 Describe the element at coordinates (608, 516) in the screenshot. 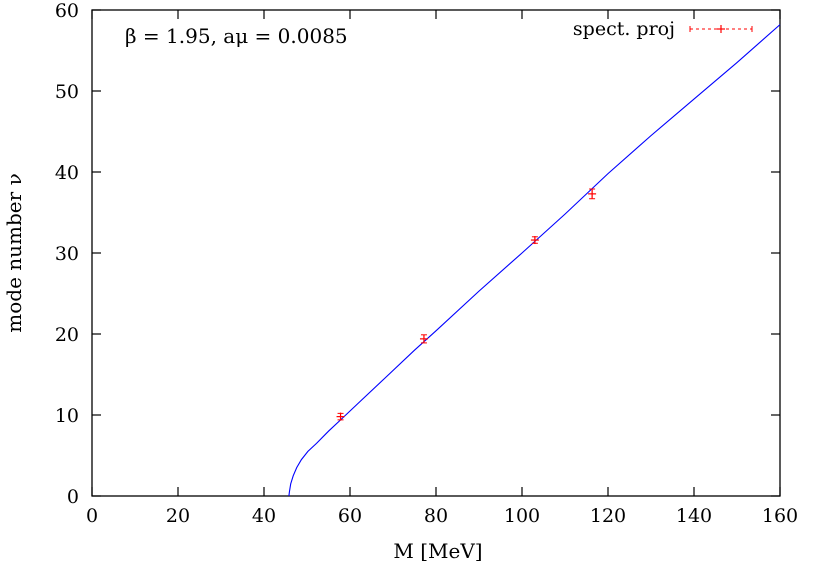

I see `x-tick-label: 120` at that location.